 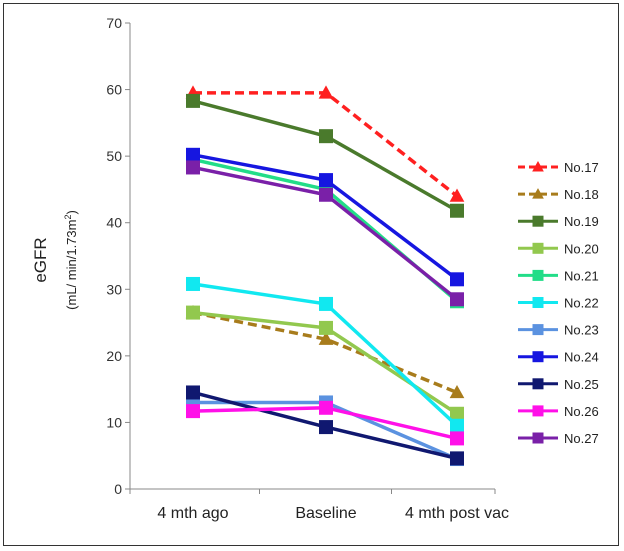 What do you see at coordinates (581, 330) in the screenshot?
I see `legend-label: No.23` at bounding box center [581, 330].